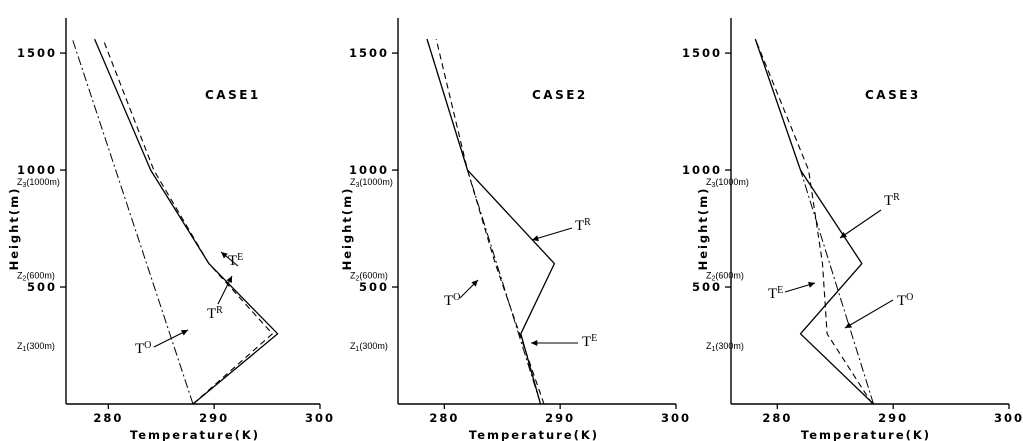 The image size is (1023, 441). Describe the element at coordinates (893, 95) in the screenshot. I see `case-title: CASE3` at that location.